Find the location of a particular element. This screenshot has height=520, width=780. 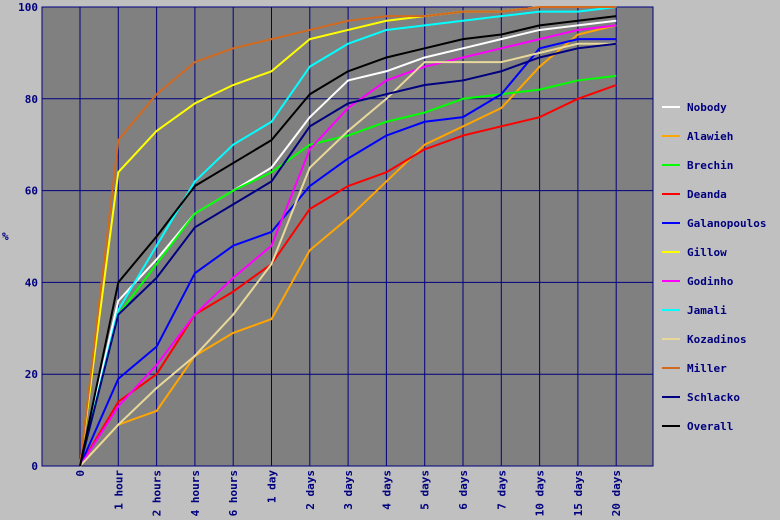

x-tick-label: 2 hours is located at coordinates (157, 493).